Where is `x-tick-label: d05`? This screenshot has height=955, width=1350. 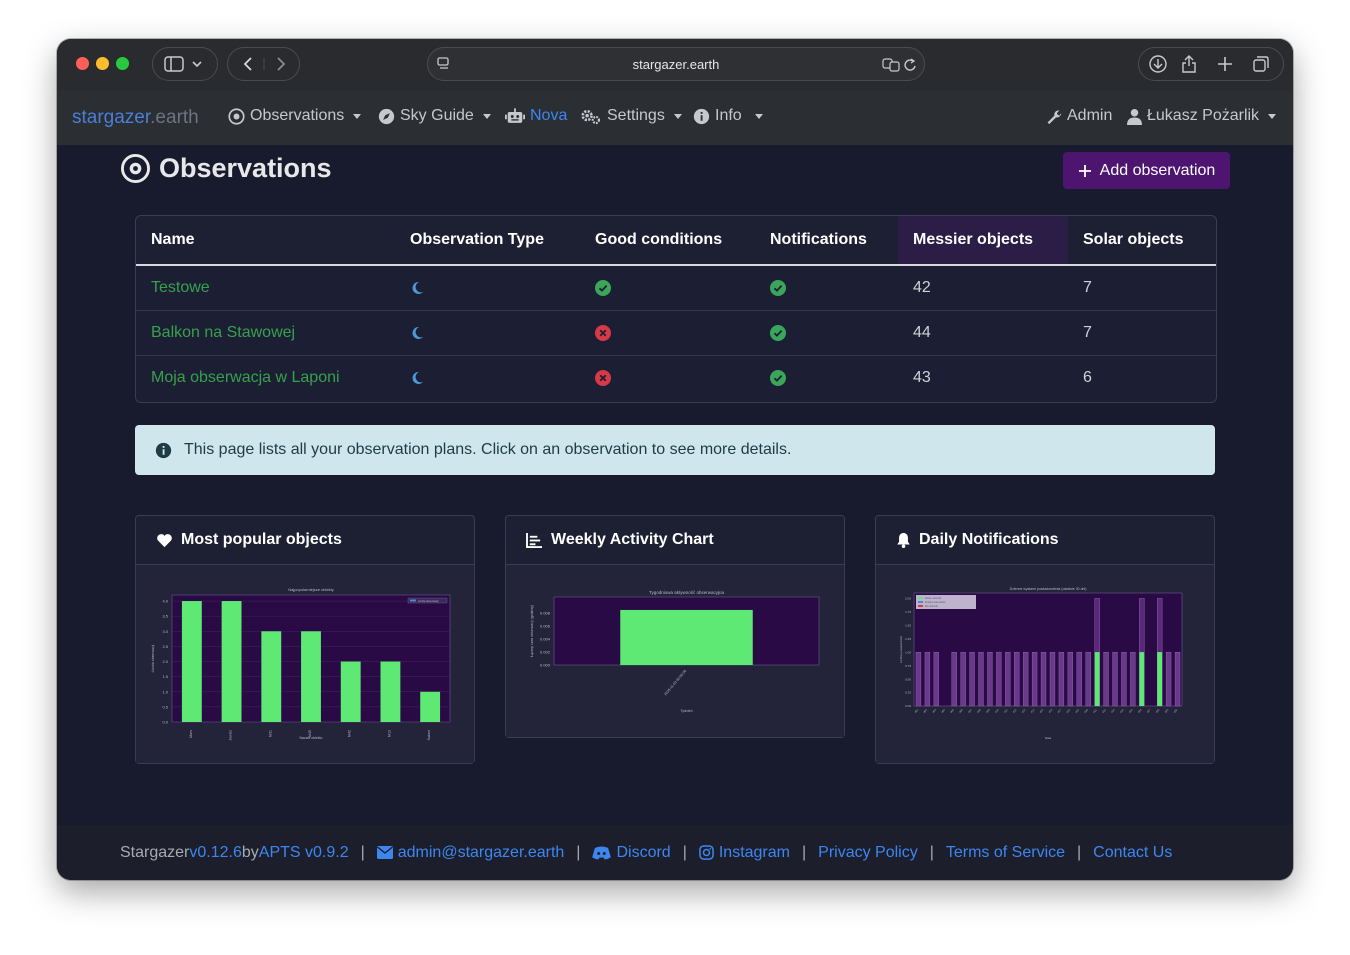
x-tick-label: d05 is located at coordinates (953, 711).